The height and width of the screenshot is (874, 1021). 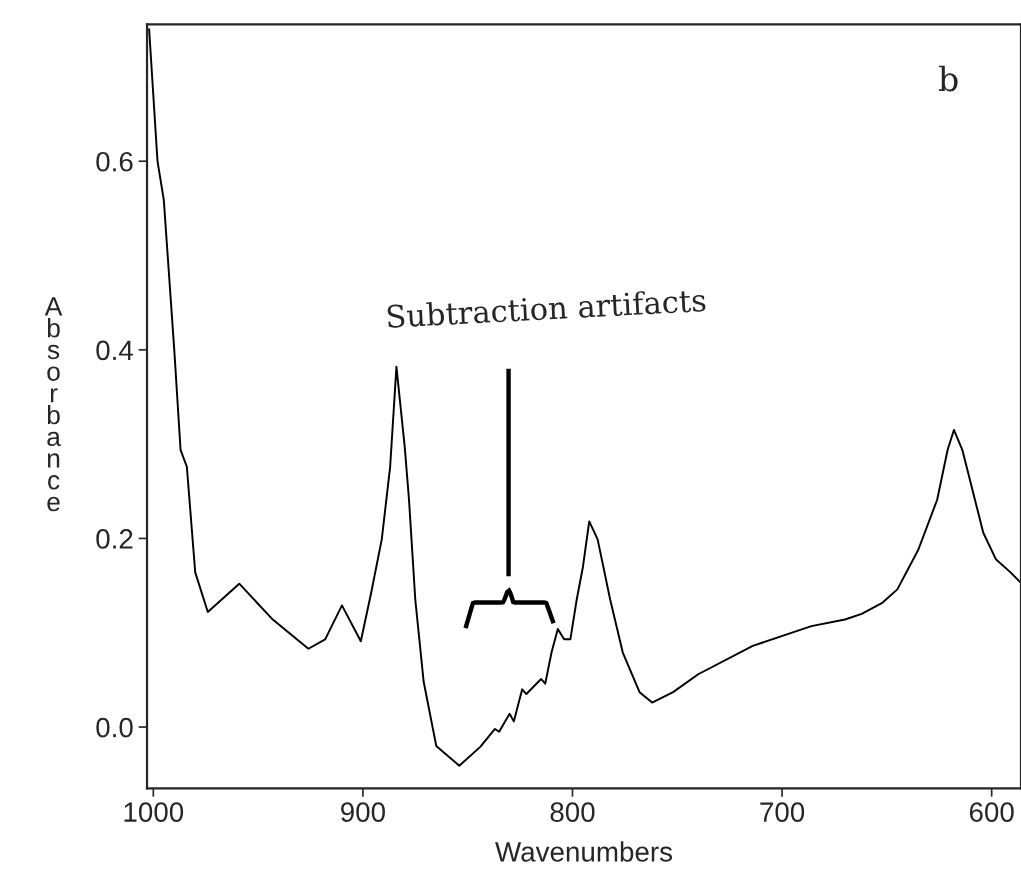 What do you see at coordinates (546, 308) in the screenshot?
I see `annotation: Subtraction artifacts` at bounding box center [546, 308].